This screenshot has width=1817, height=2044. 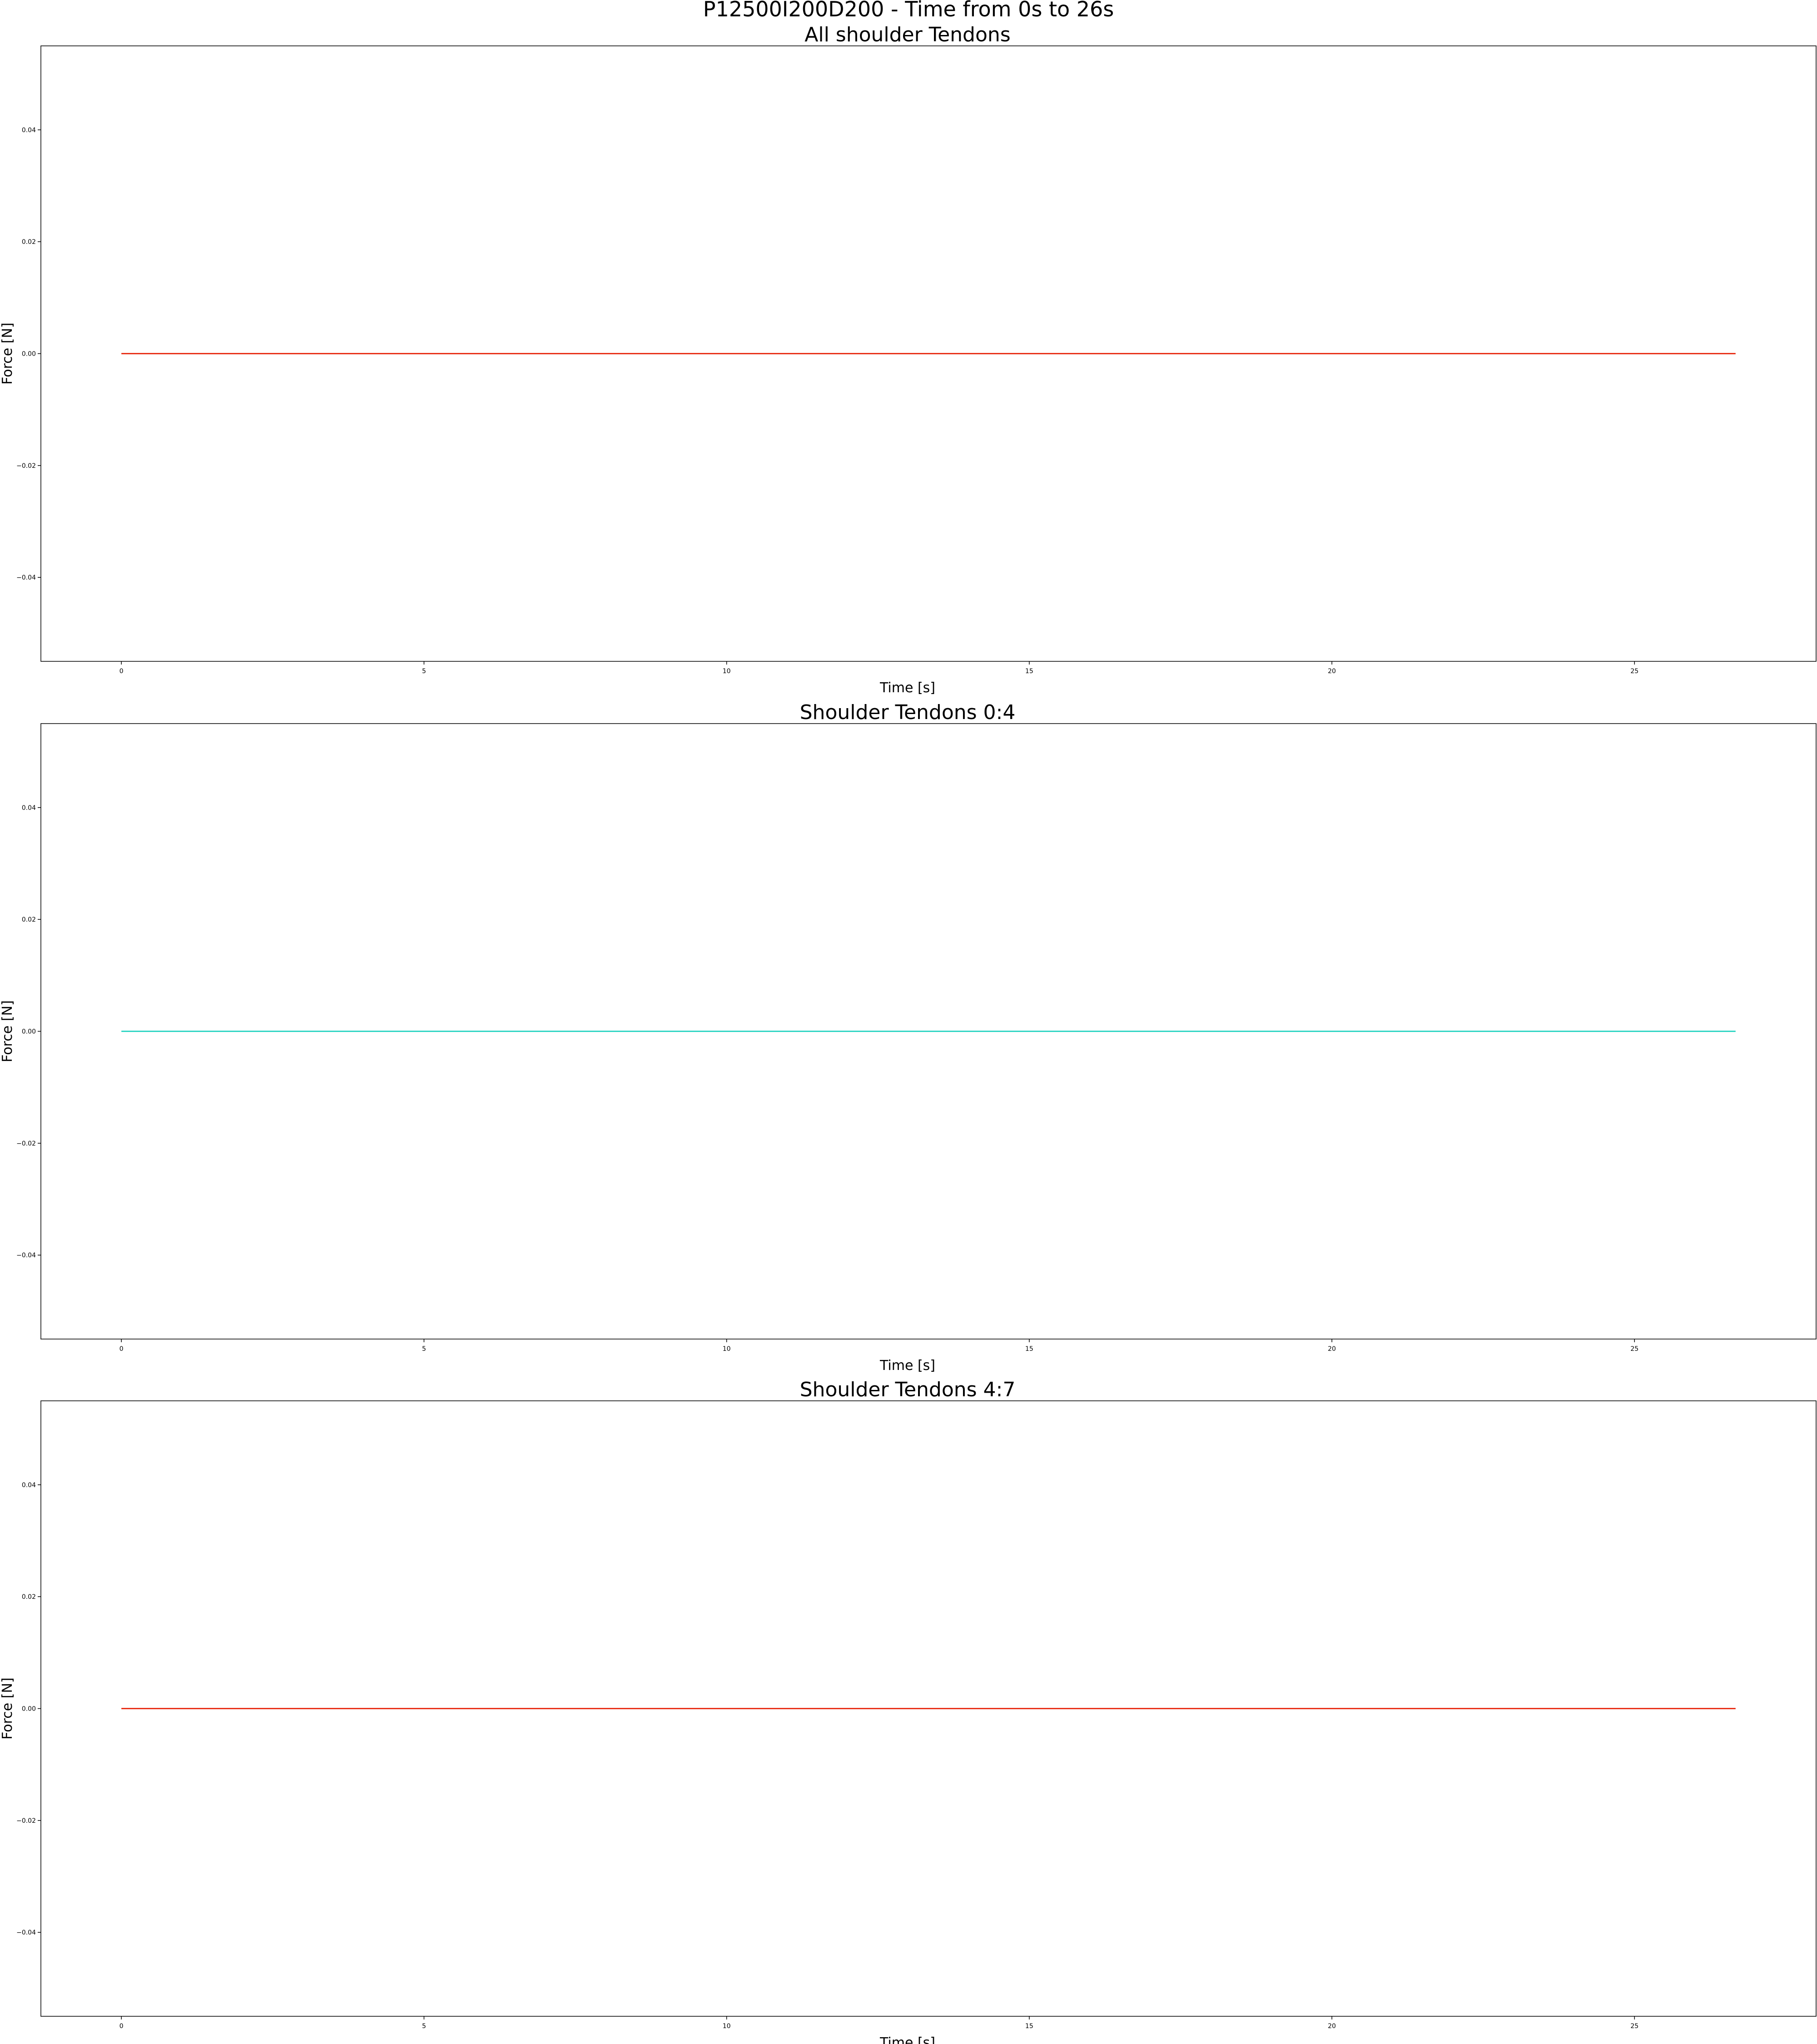 I want to click on axes-title: Shoulder Tendons 0:4, so click(x=908, y=713).